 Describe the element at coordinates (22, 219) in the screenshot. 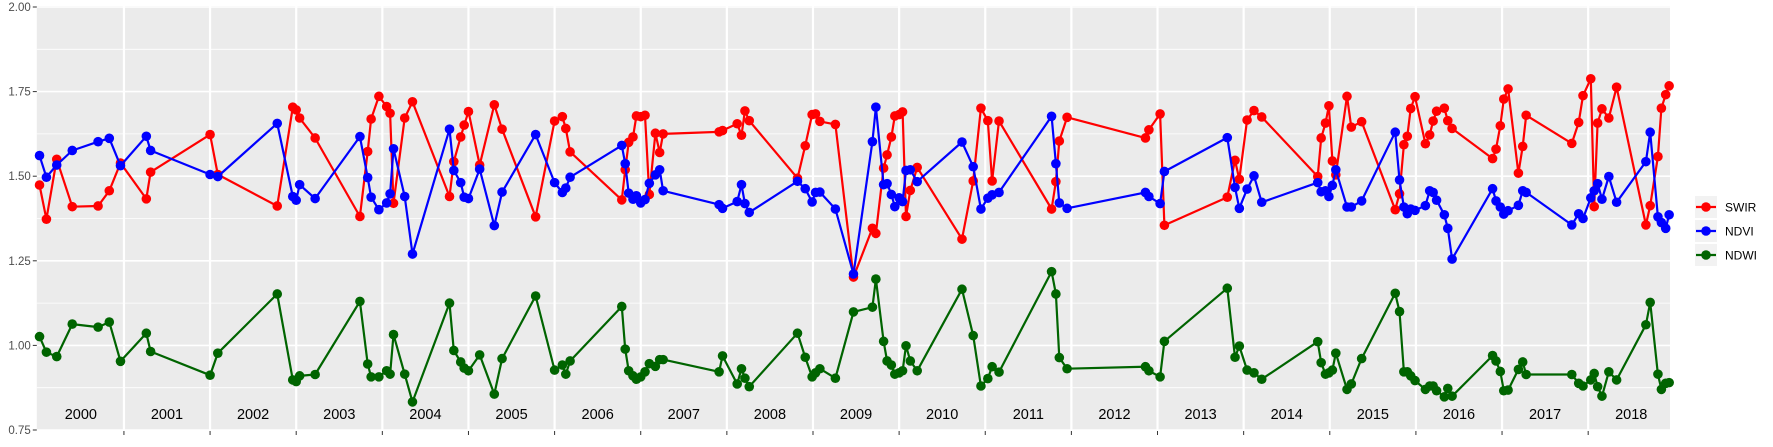

I see `y-axis: 0.75 1.00 1.25 1.50 1.75 2.00` at that location.